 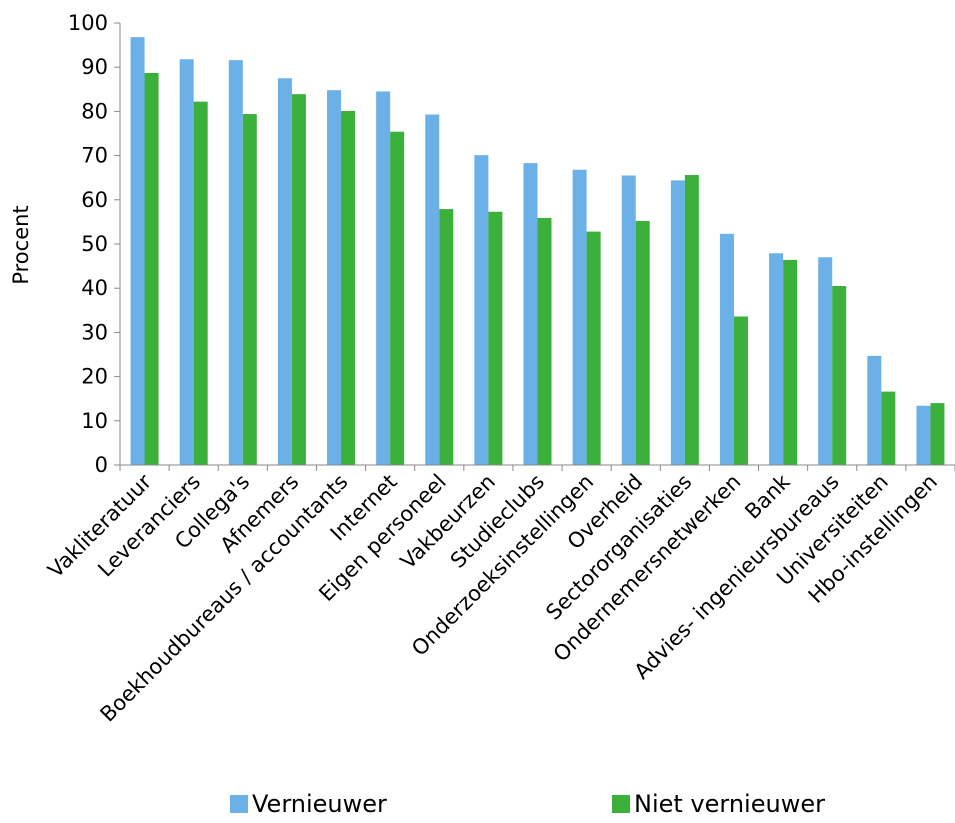 I want to click on legend-item-niet-vernieuwer: Niet vernieuwer, so click(x=718, y=804).